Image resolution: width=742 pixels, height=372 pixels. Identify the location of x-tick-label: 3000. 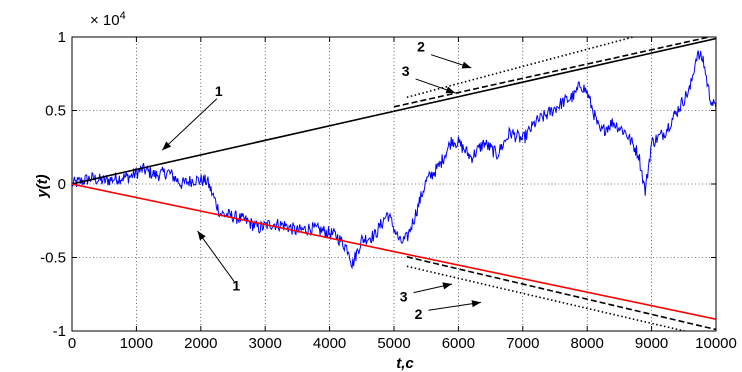
(265, 343).